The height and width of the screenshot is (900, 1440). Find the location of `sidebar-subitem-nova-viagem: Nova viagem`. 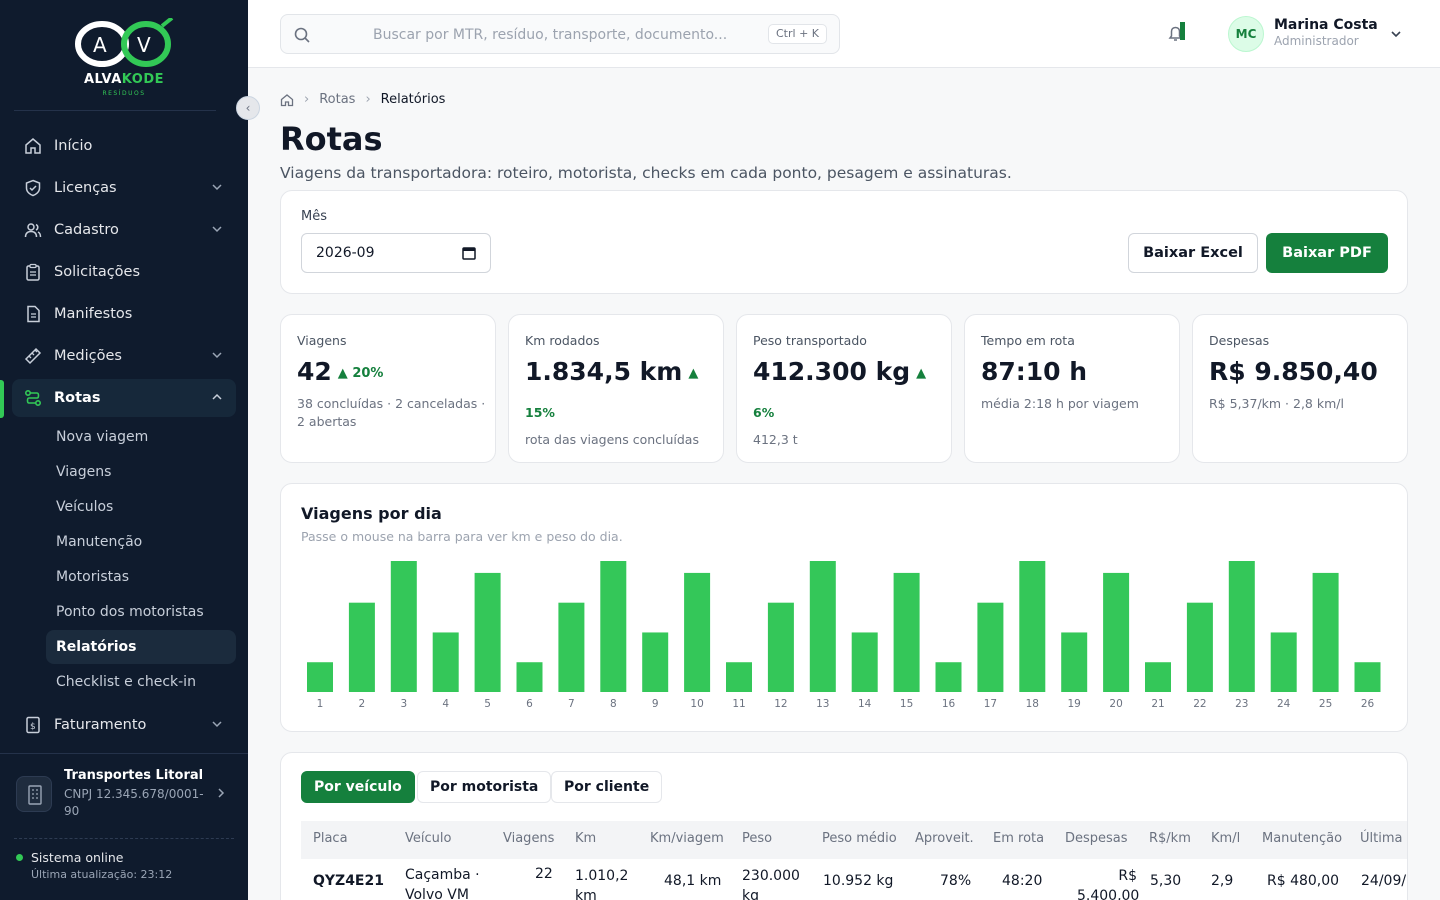

sidebar-subitem-nova-viagem: Nova viagem is located at coordinates (102, 437).